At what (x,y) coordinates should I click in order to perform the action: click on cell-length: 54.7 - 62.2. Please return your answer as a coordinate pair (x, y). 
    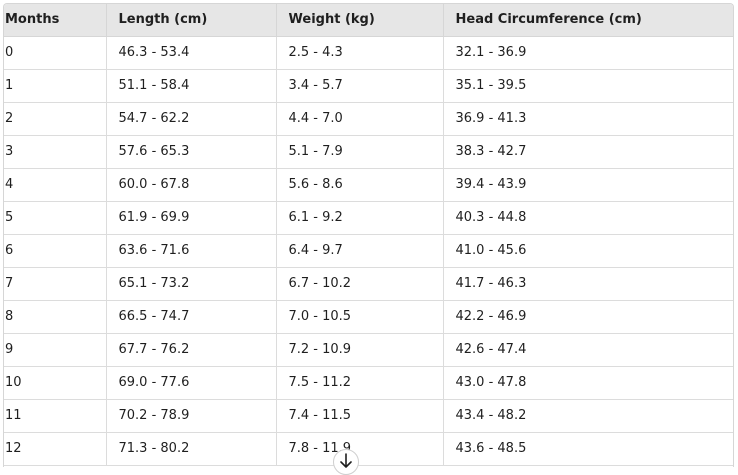
    Looking at the image, I should click on (191, 119).